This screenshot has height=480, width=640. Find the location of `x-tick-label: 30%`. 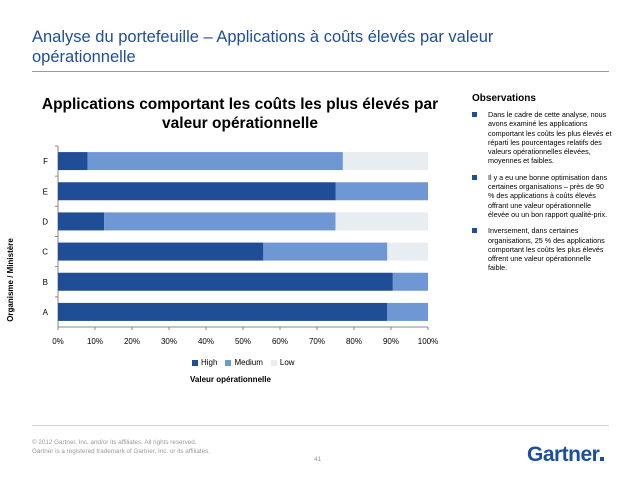

x-tick-label: 30% is located at coordinates (169, 341).